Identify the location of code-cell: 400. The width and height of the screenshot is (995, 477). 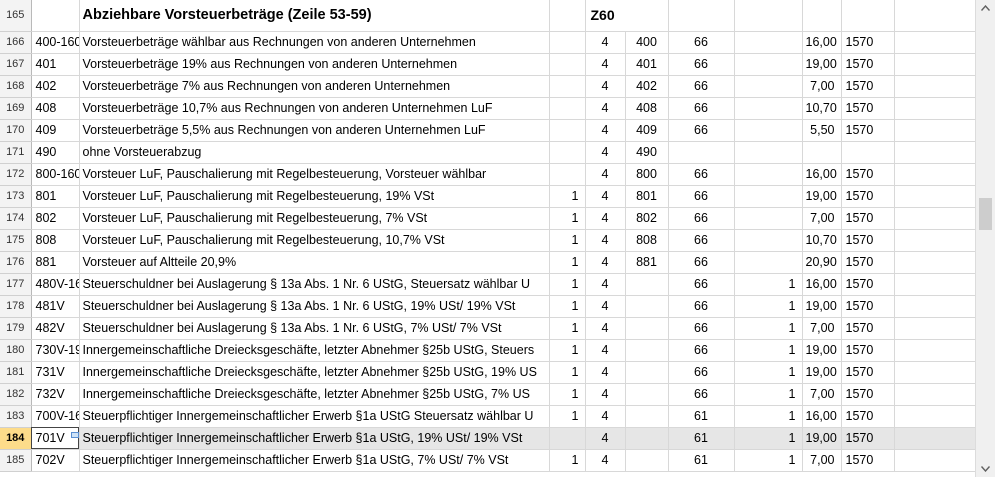
(647, 42).